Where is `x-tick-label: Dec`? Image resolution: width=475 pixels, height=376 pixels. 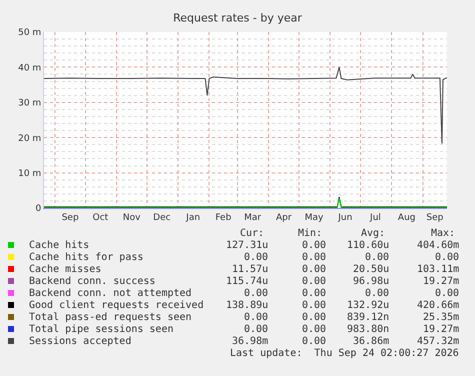
x-tick-label: Dec is located at coordinates (162, 217).